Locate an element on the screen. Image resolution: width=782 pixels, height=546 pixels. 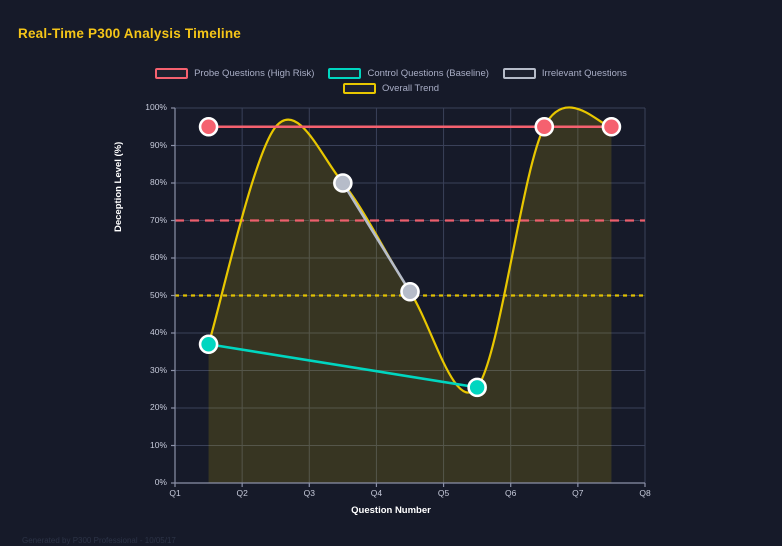
y-axis-tick: 0% is located at coordinates (160, 482).